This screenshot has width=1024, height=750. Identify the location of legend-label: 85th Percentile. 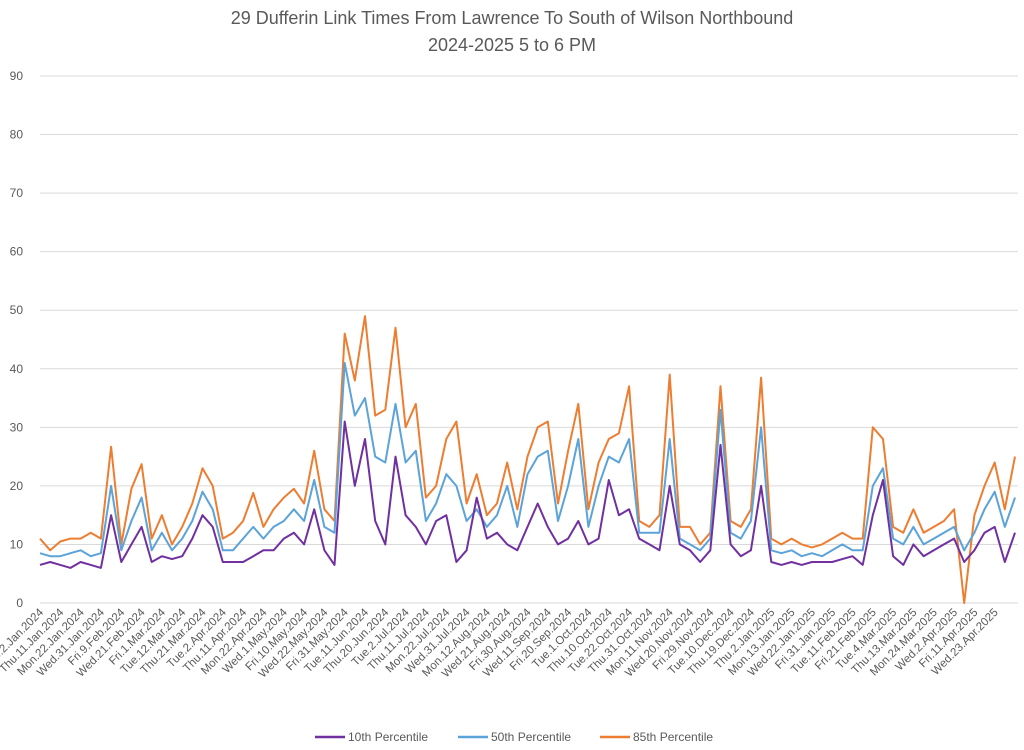
(673, 737).